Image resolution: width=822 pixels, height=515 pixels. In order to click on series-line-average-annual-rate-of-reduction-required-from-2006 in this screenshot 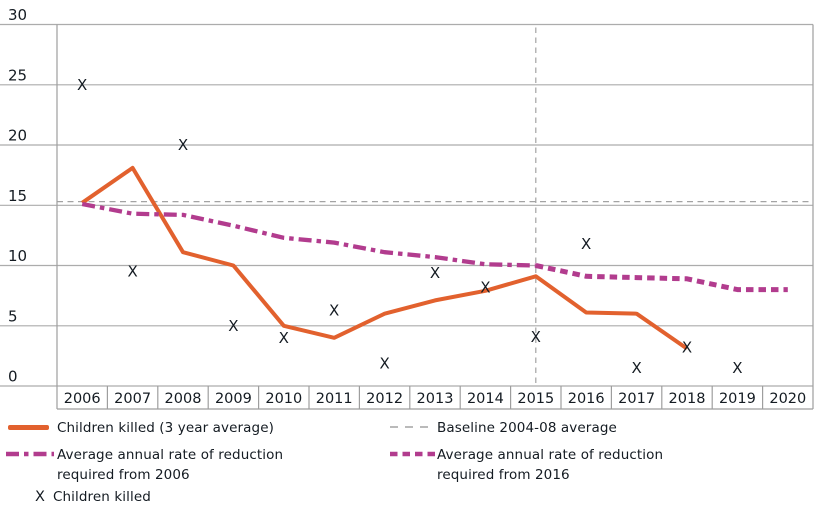, I will do `click(308, 234)`.